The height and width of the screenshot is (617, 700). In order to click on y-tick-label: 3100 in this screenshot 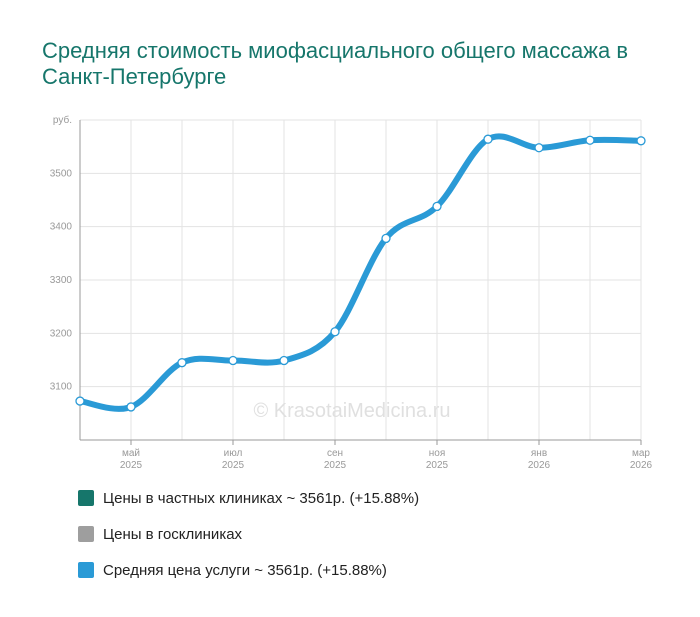, I will do `click(61, 387)`.